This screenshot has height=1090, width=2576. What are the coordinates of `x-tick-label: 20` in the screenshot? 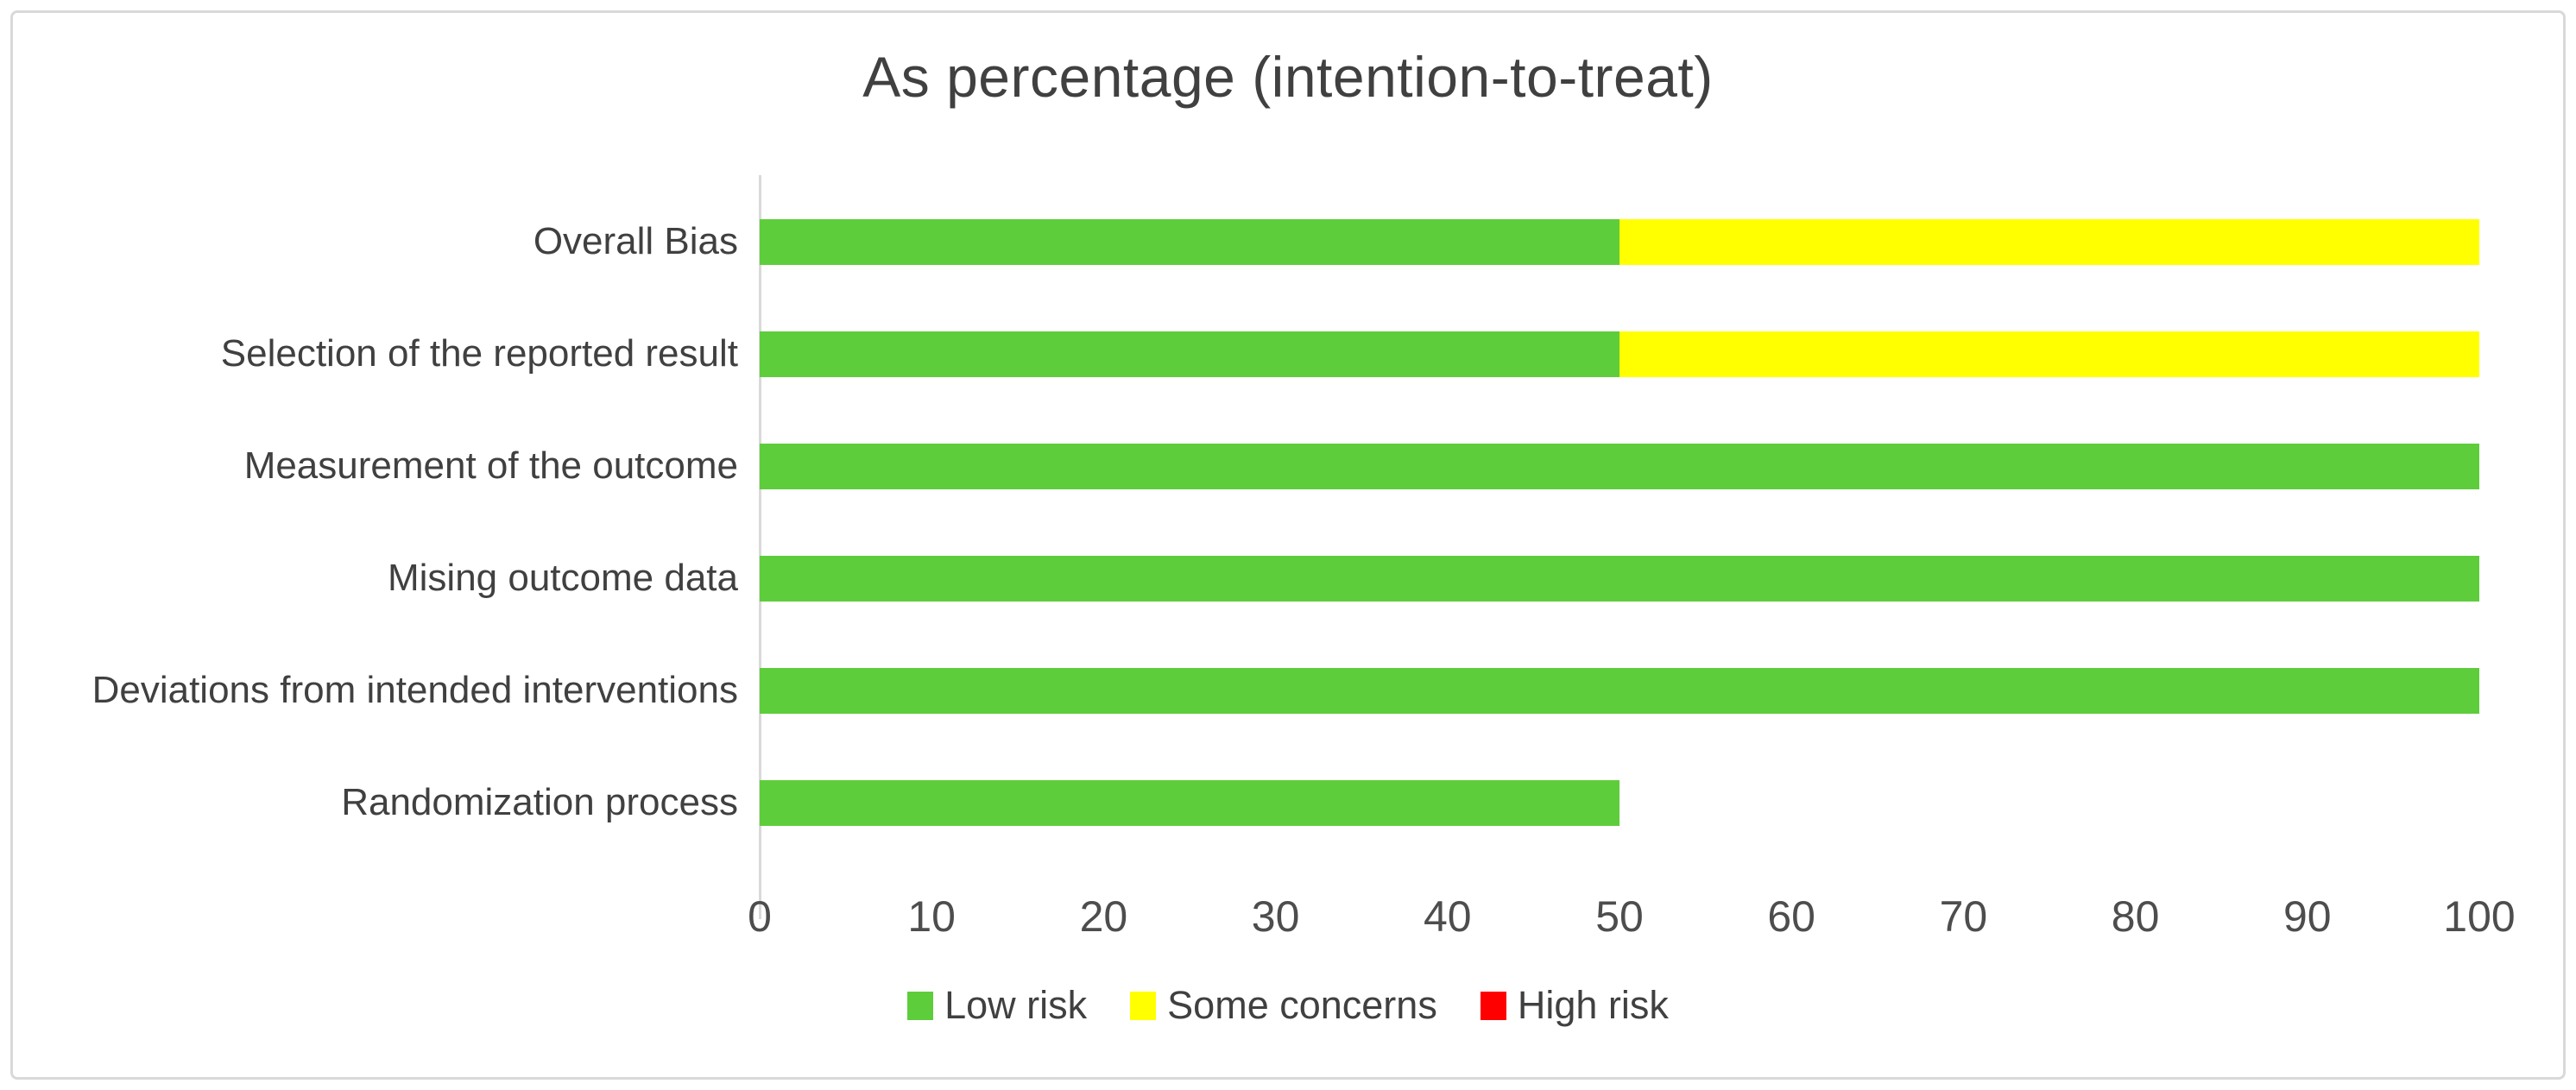 It's located at (1103, 917).